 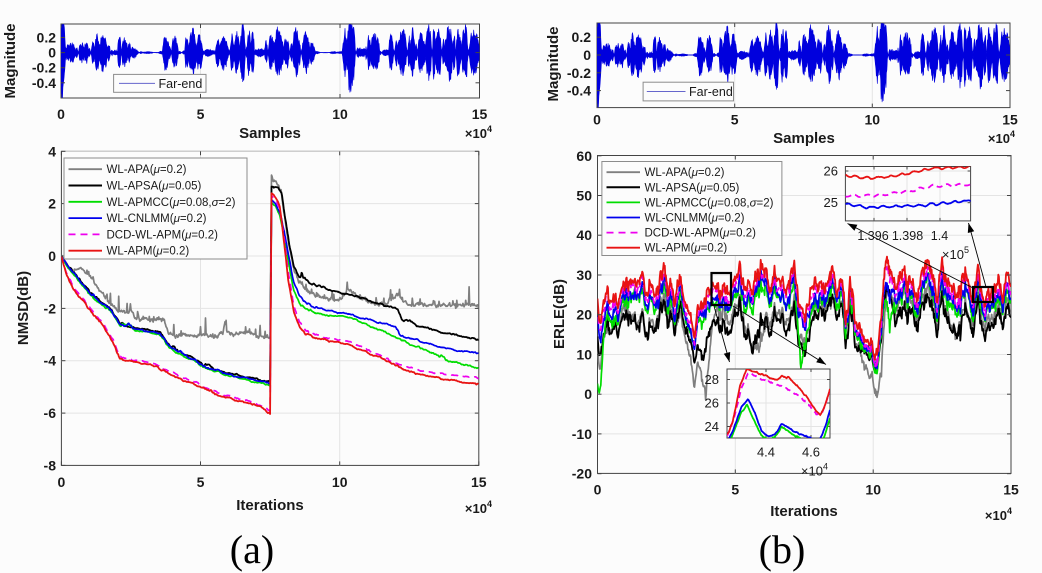 What do you see at coordinates (872, 236) in the screenshot?
I see `svg-text: 1.396` at bounding box center [872, 236].